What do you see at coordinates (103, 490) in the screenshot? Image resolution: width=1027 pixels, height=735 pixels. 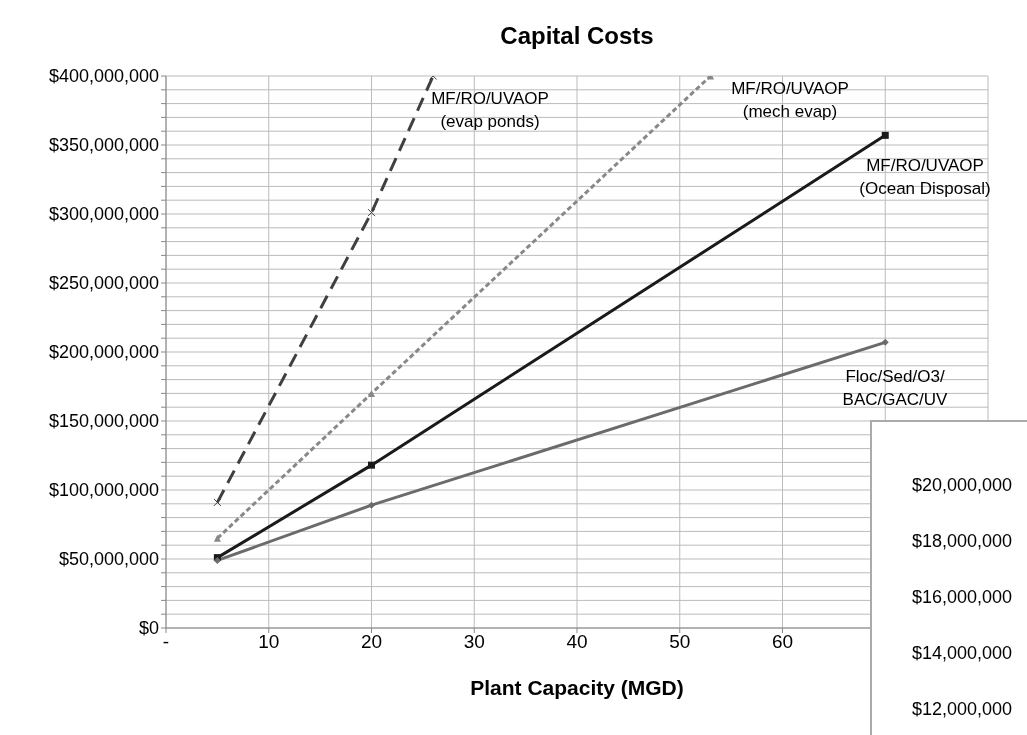 I see `y-tick-label: $100,000,000` at bounding box center [103, 490].